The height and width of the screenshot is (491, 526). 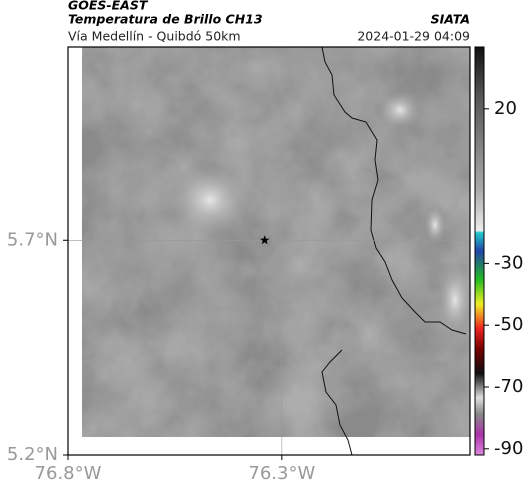 I want to click on source: SIATA, so click(x=450, y=19).